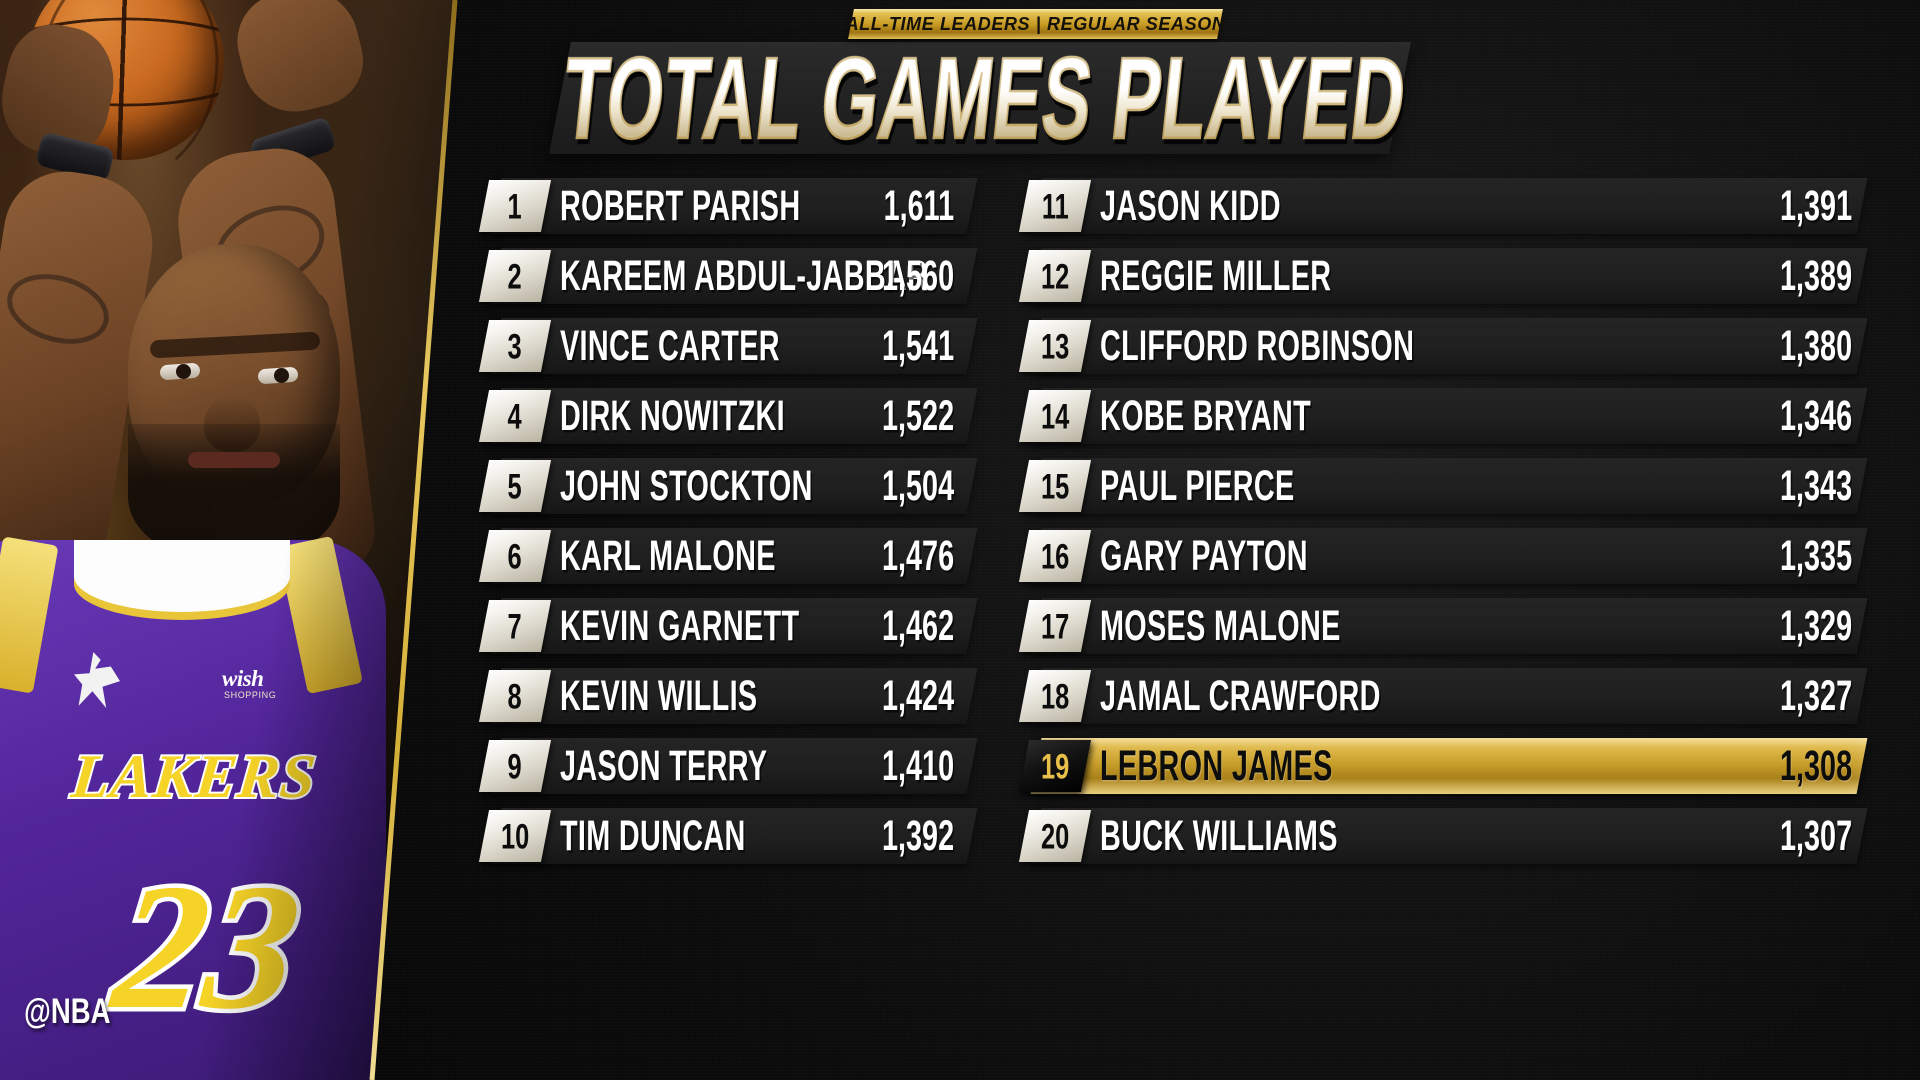  I want to click on rank-number: 10, so click(515, 836).